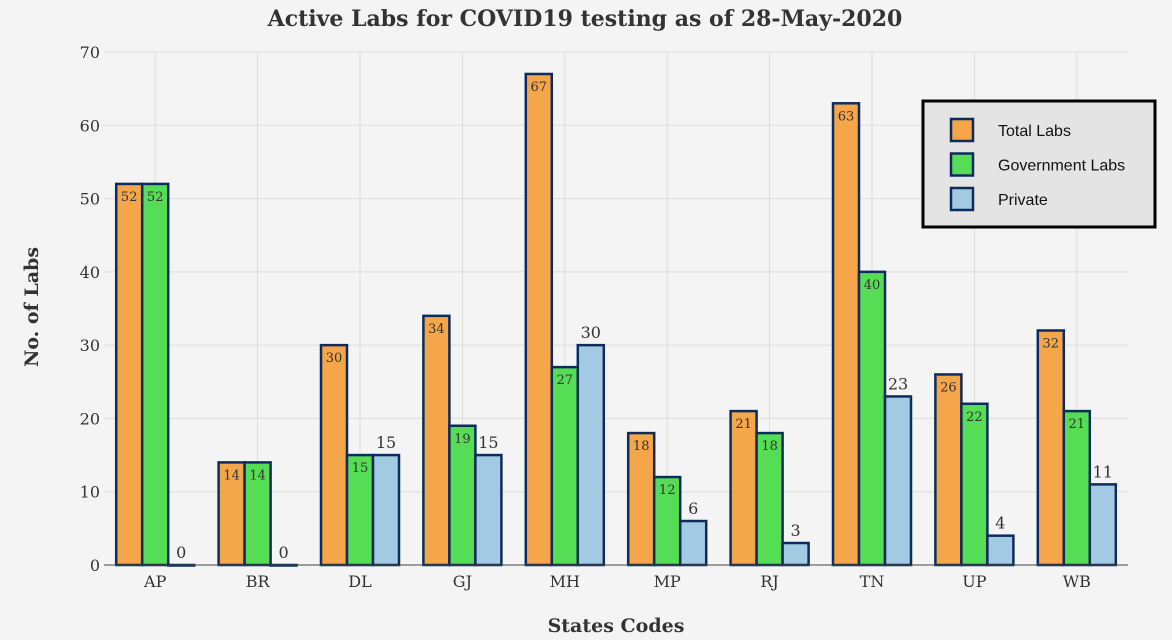  Describe the element at coordinates (488, 510) in the screenshot. I see `bar-private-GJ` at that location.